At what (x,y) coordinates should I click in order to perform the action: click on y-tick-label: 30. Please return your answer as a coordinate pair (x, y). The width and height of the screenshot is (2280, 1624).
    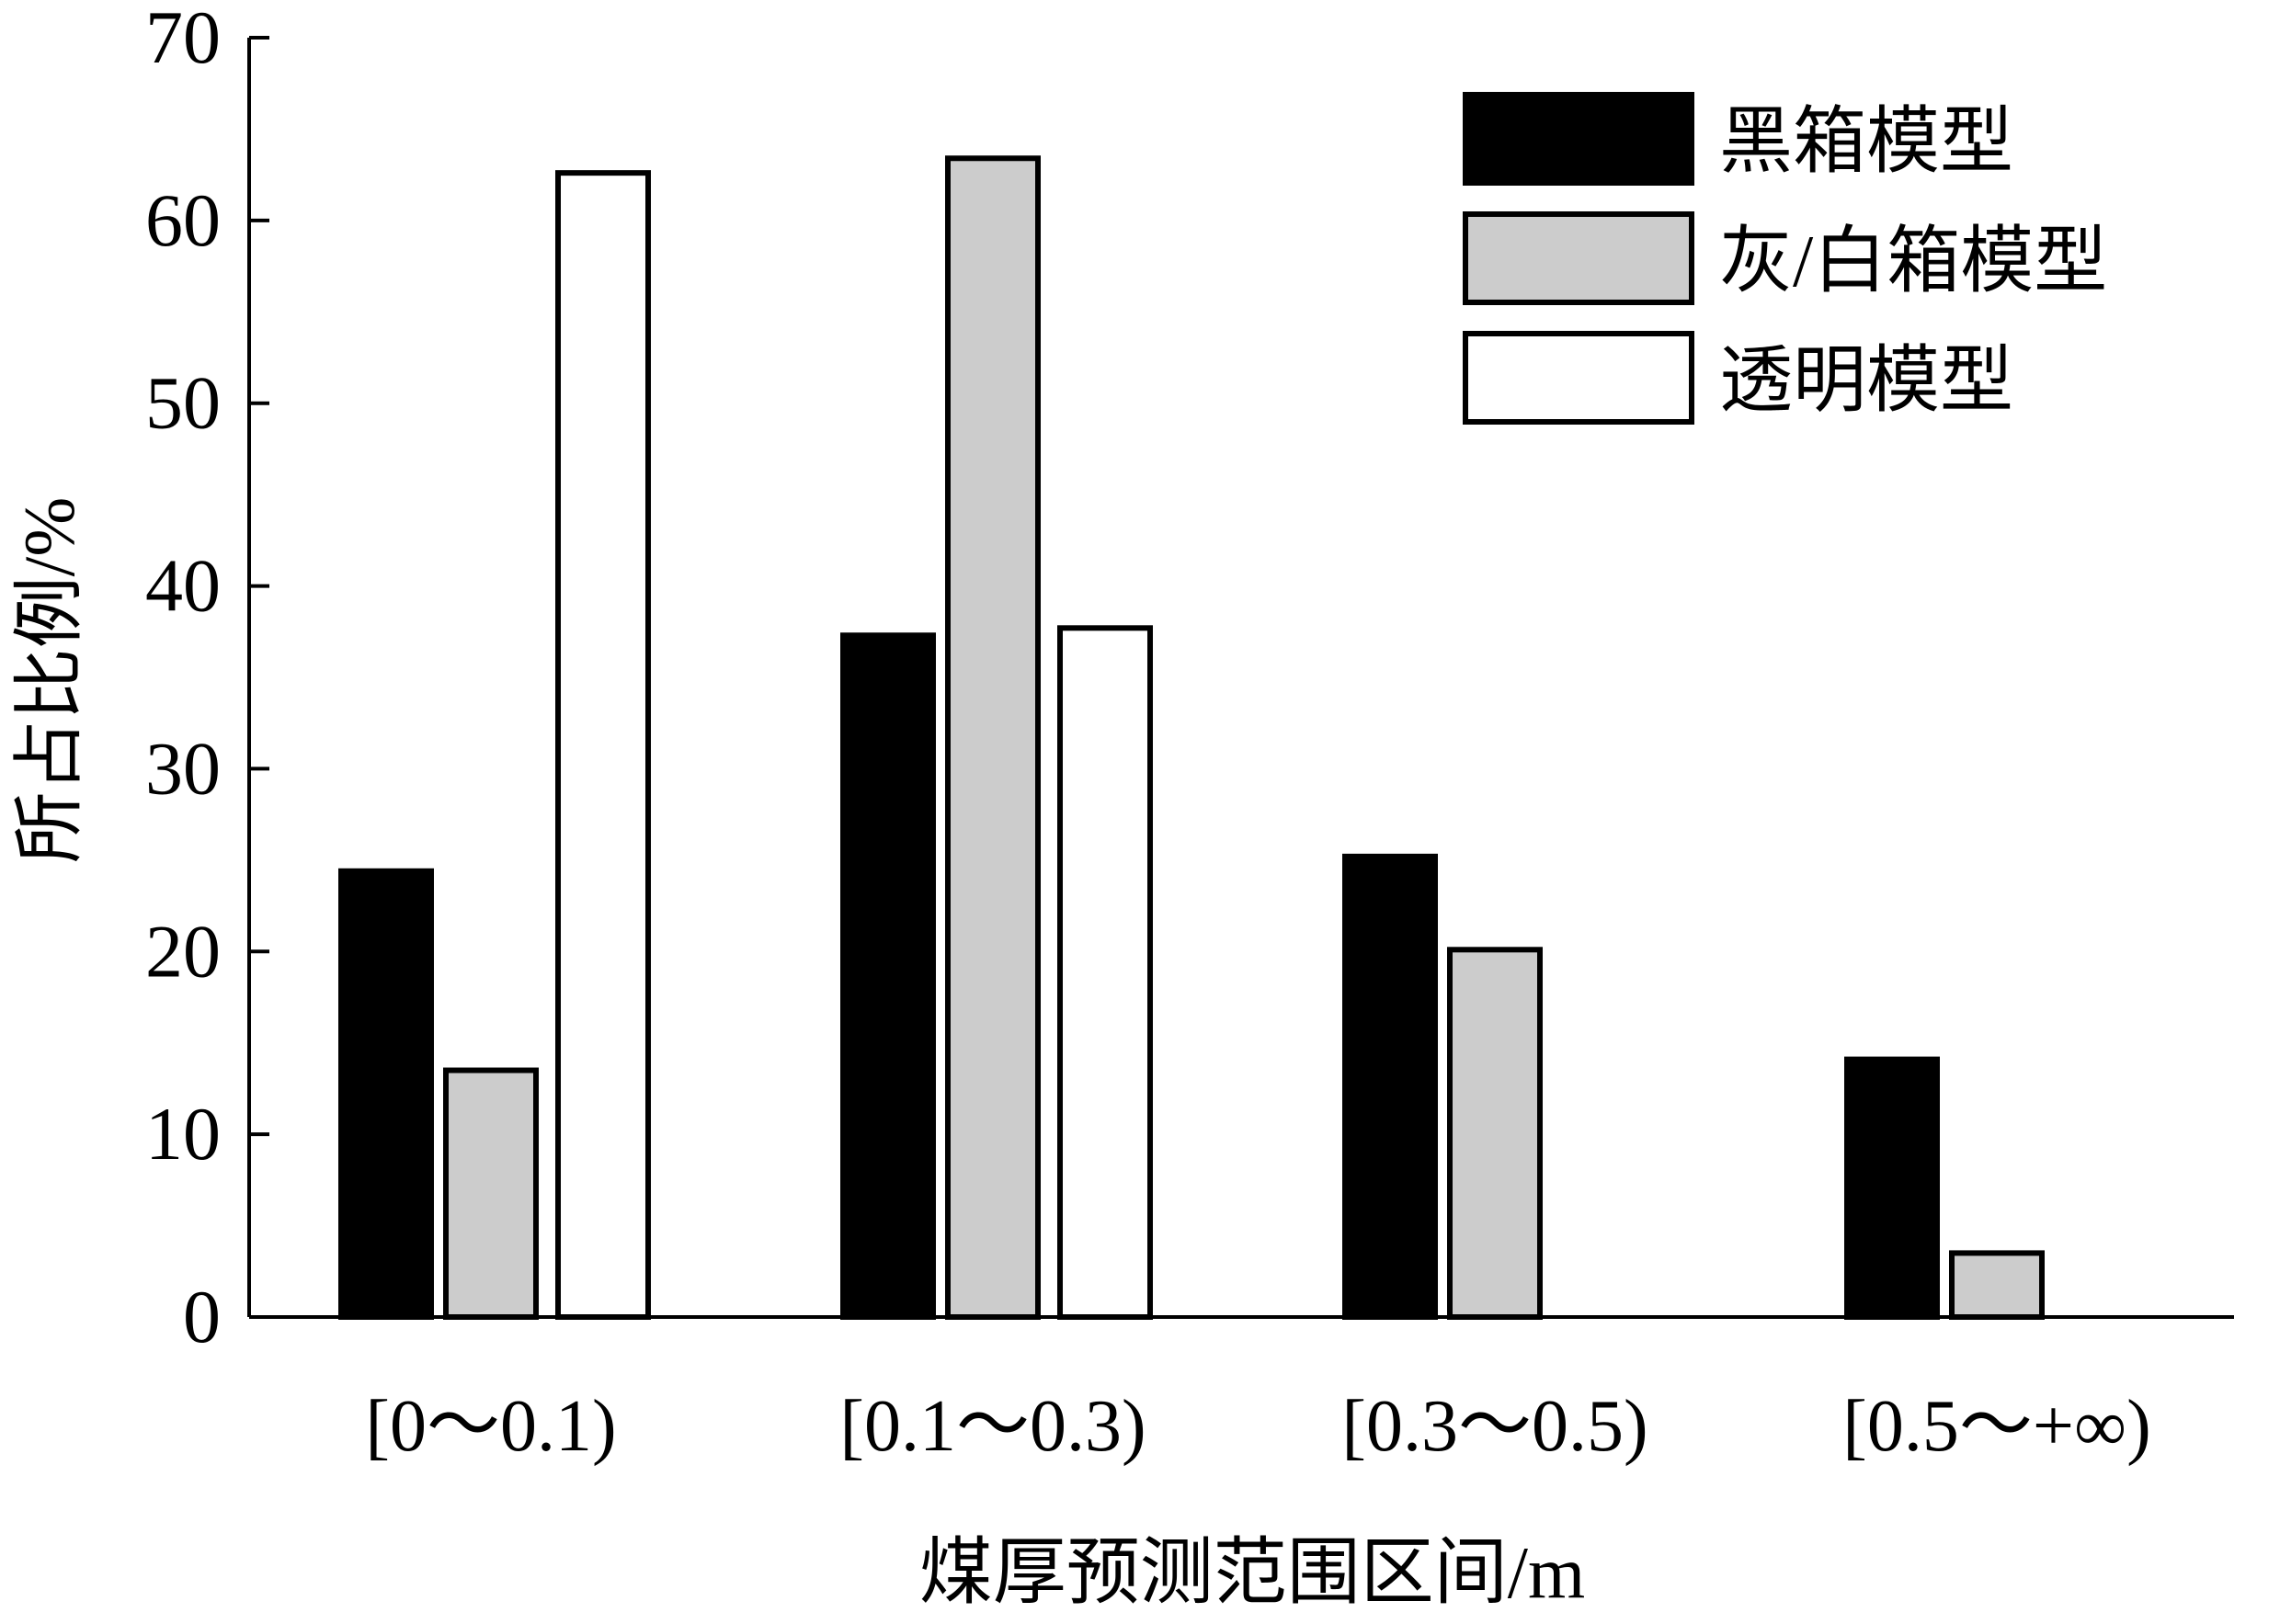
    Looking at the image, I should click on (183, 768).